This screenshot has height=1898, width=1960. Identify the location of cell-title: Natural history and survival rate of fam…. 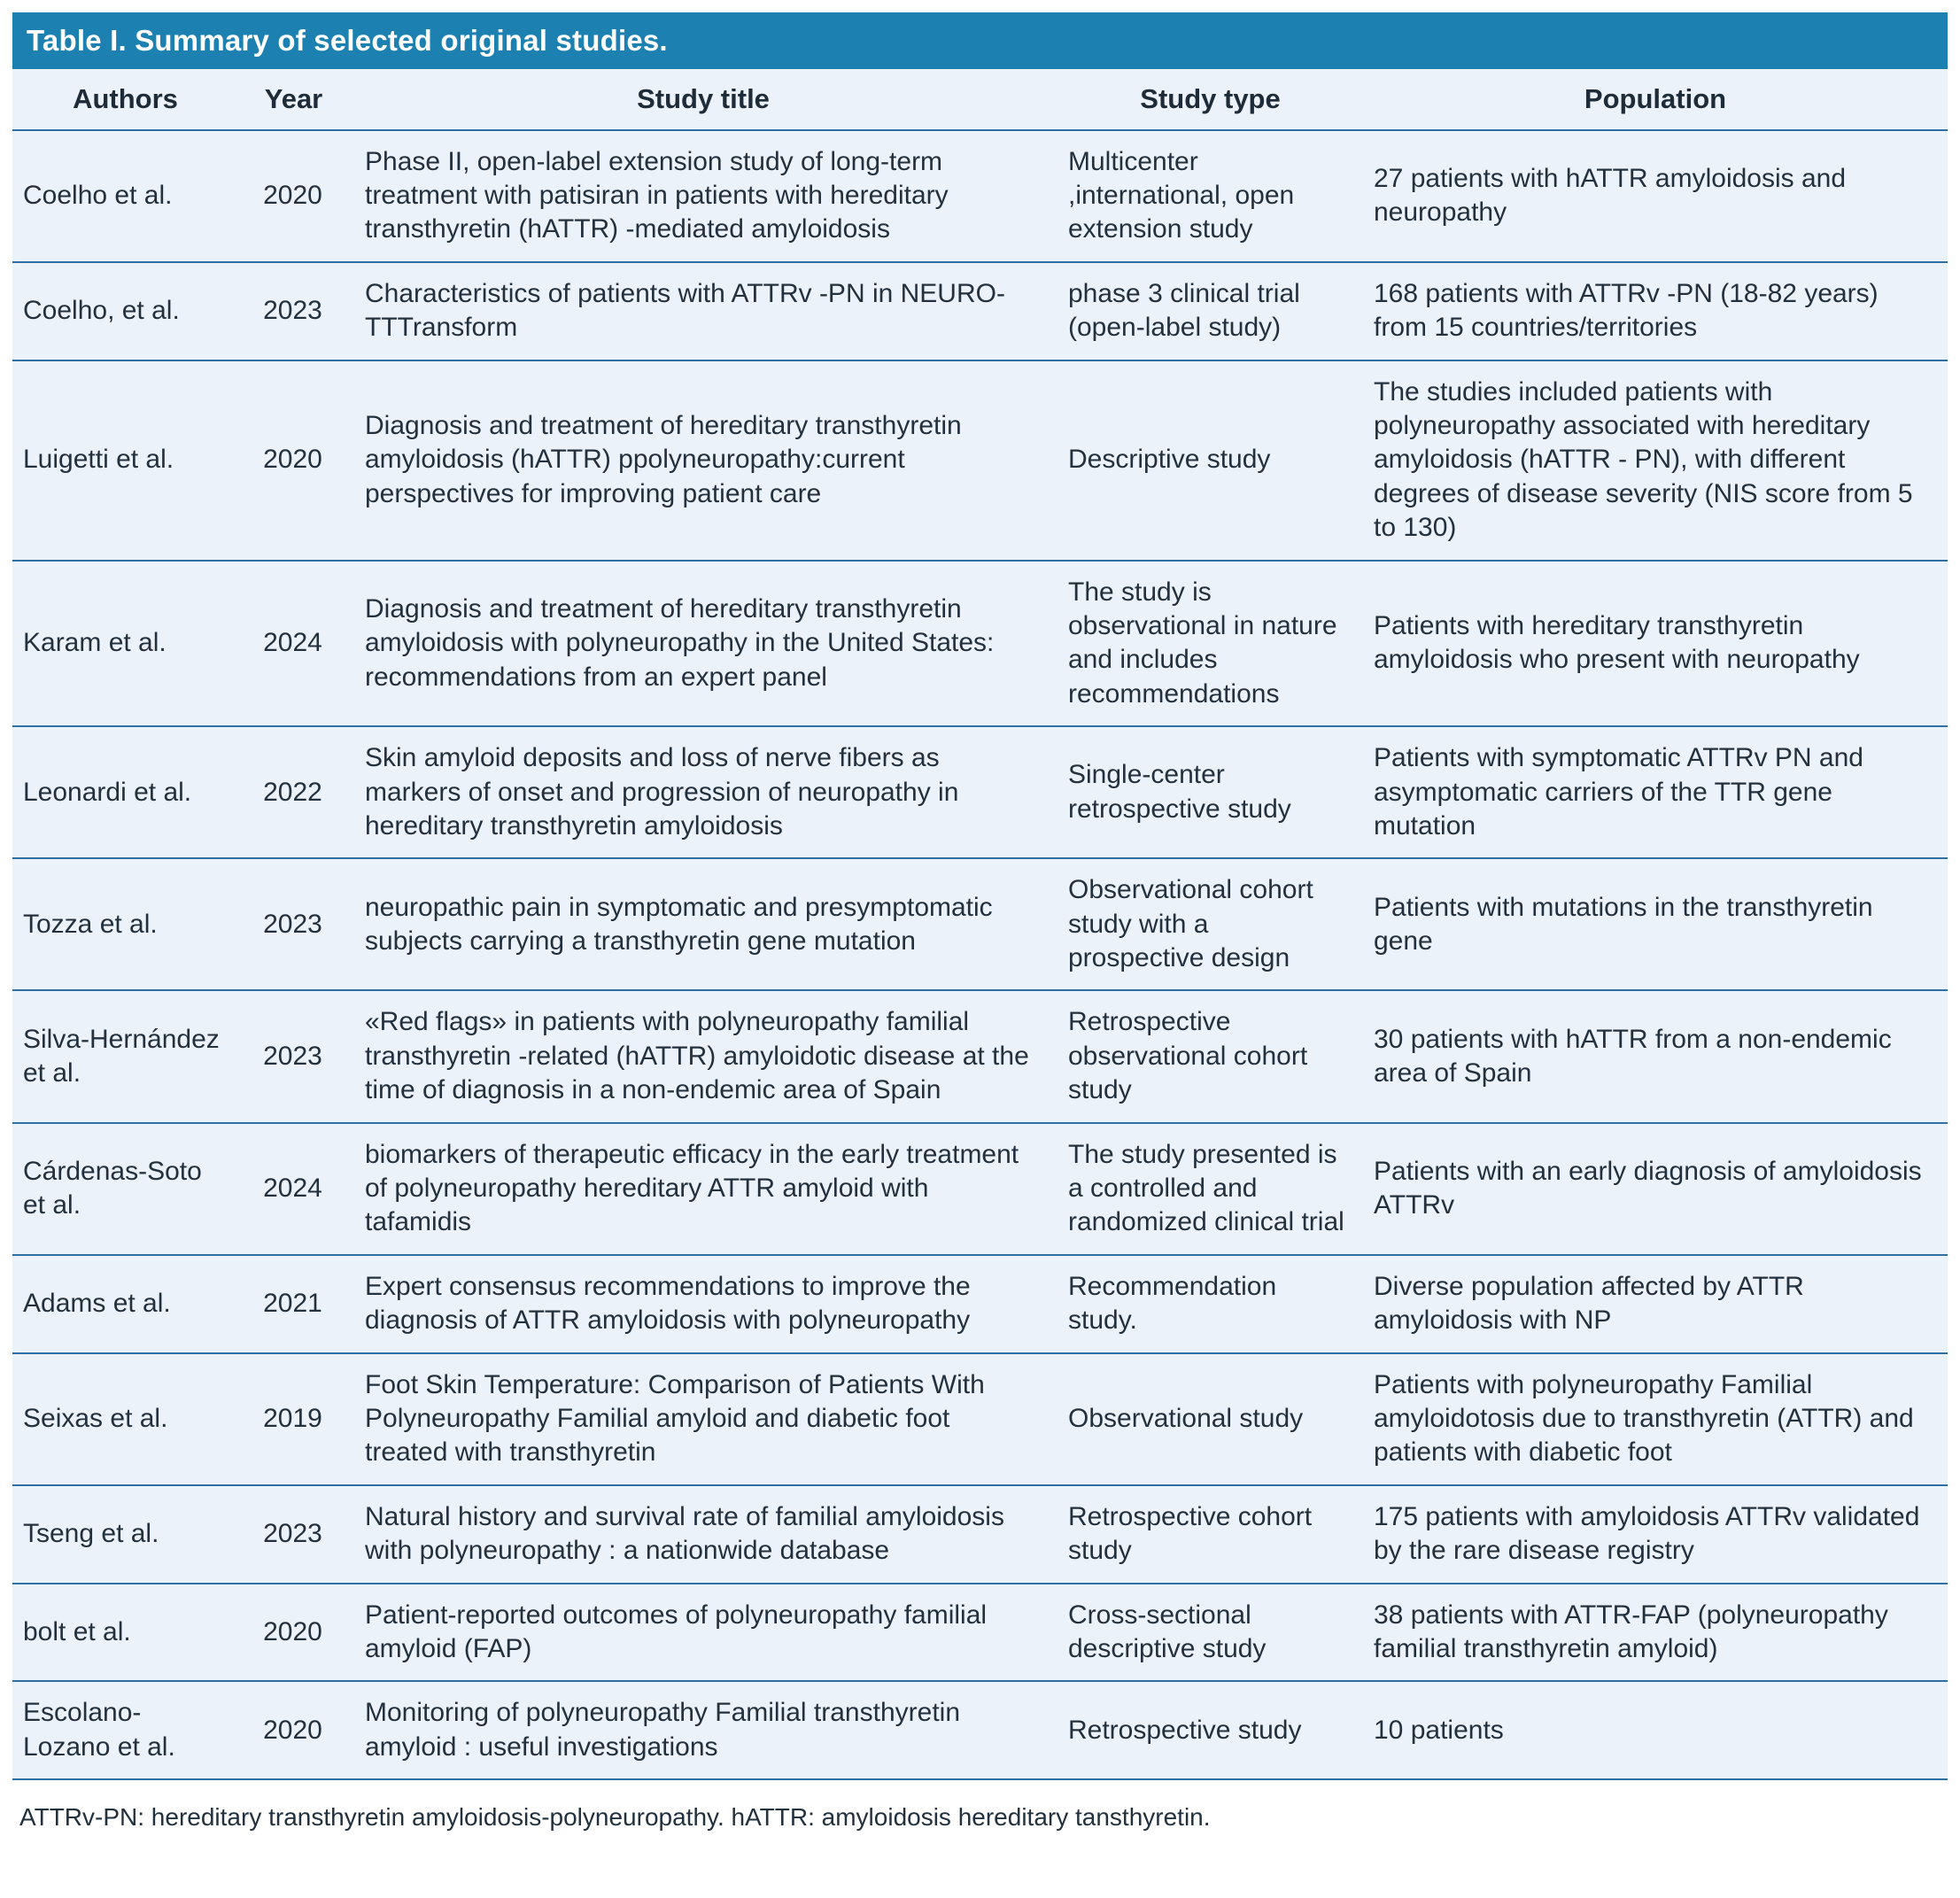
(703, 1534).